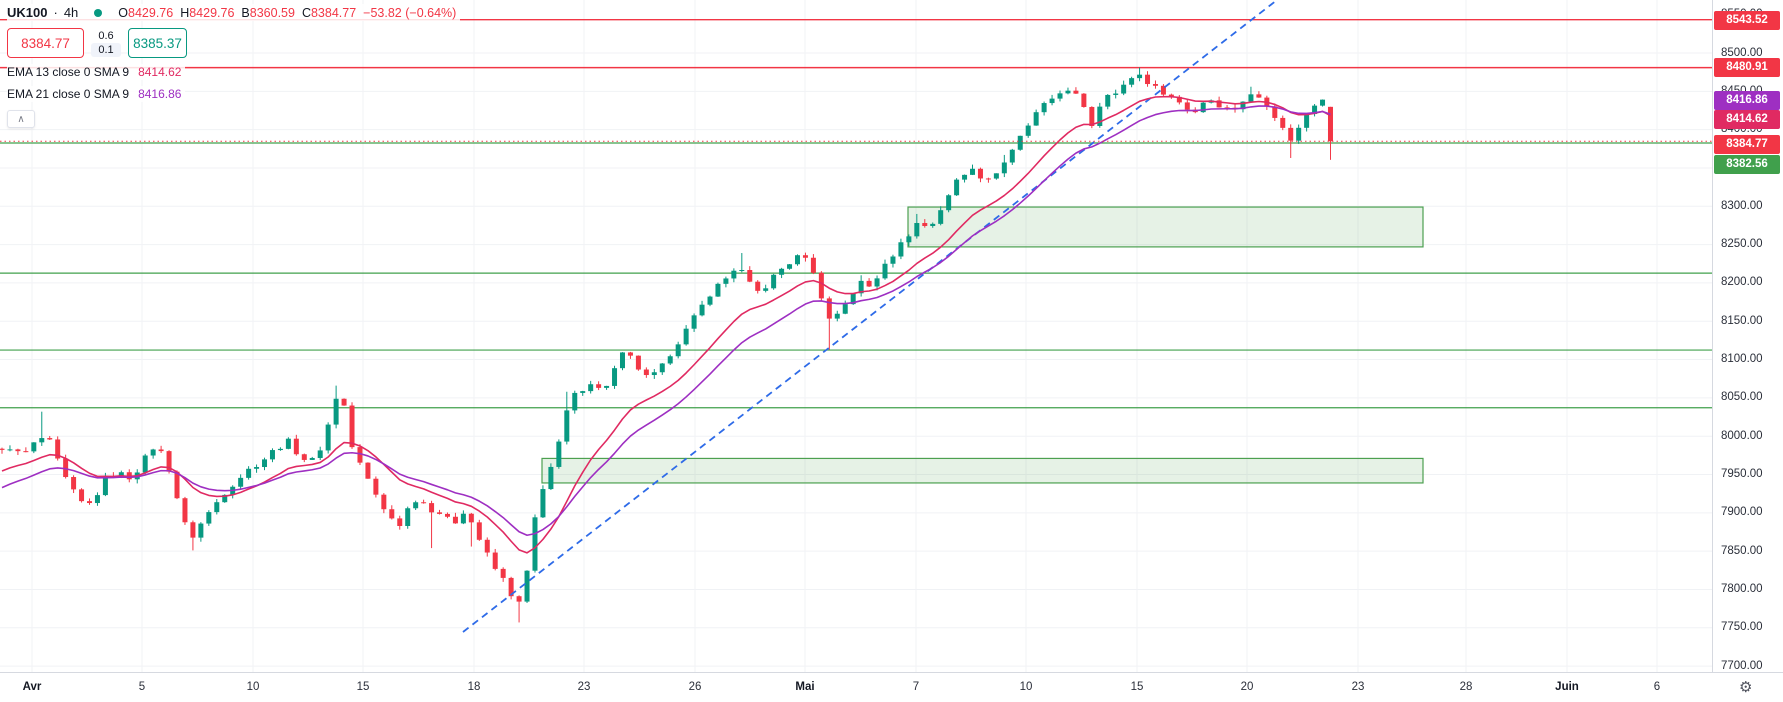 This screenshot has width=1783, height=702. What do you see at coordinates (1742, 588) in the screenshot?
I see `price-tick-label: 7800.00` at bounding box center [1742, 588].